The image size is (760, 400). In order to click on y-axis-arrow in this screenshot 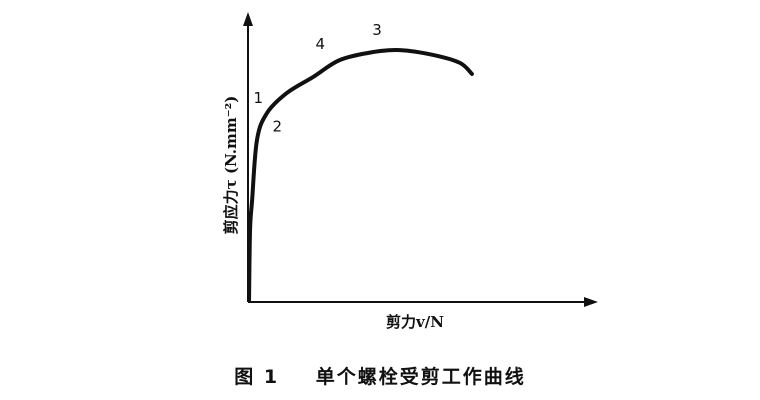, I will do `click(248, 19)`.